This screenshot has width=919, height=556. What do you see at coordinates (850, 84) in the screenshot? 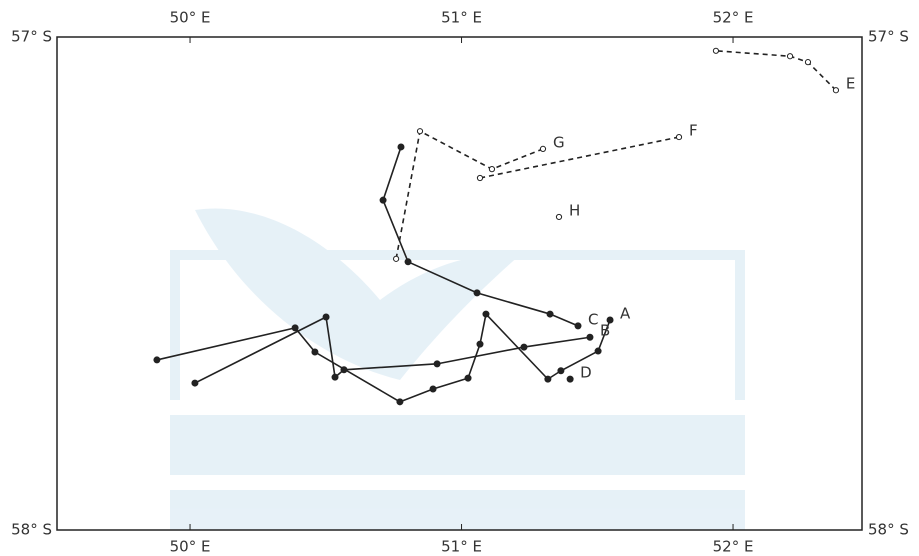
I see `track-label: E` at bounding box center [850, 84].